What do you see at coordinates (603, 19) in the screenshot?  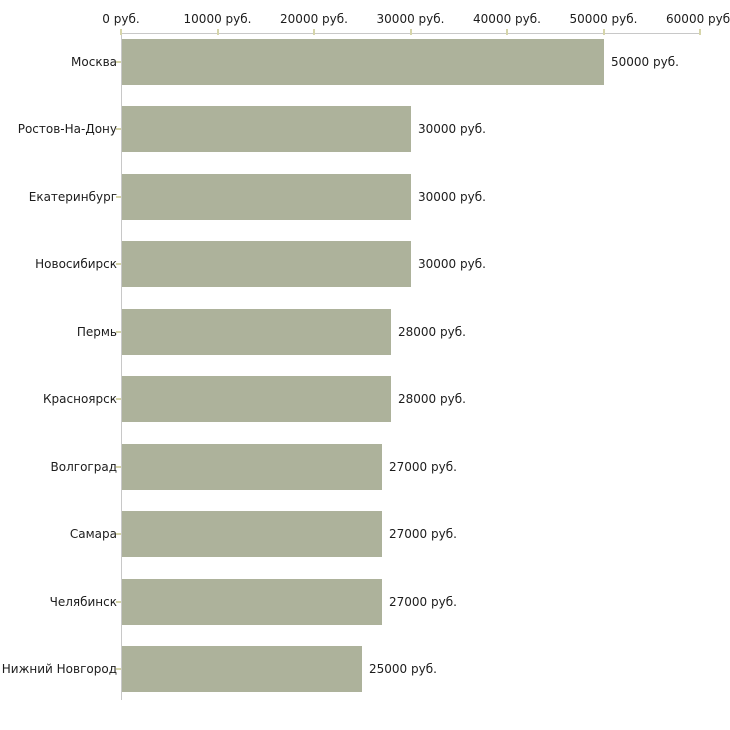 I see `x-axis-tick-label: 50000 руб.` at bounding box center [603, 19].